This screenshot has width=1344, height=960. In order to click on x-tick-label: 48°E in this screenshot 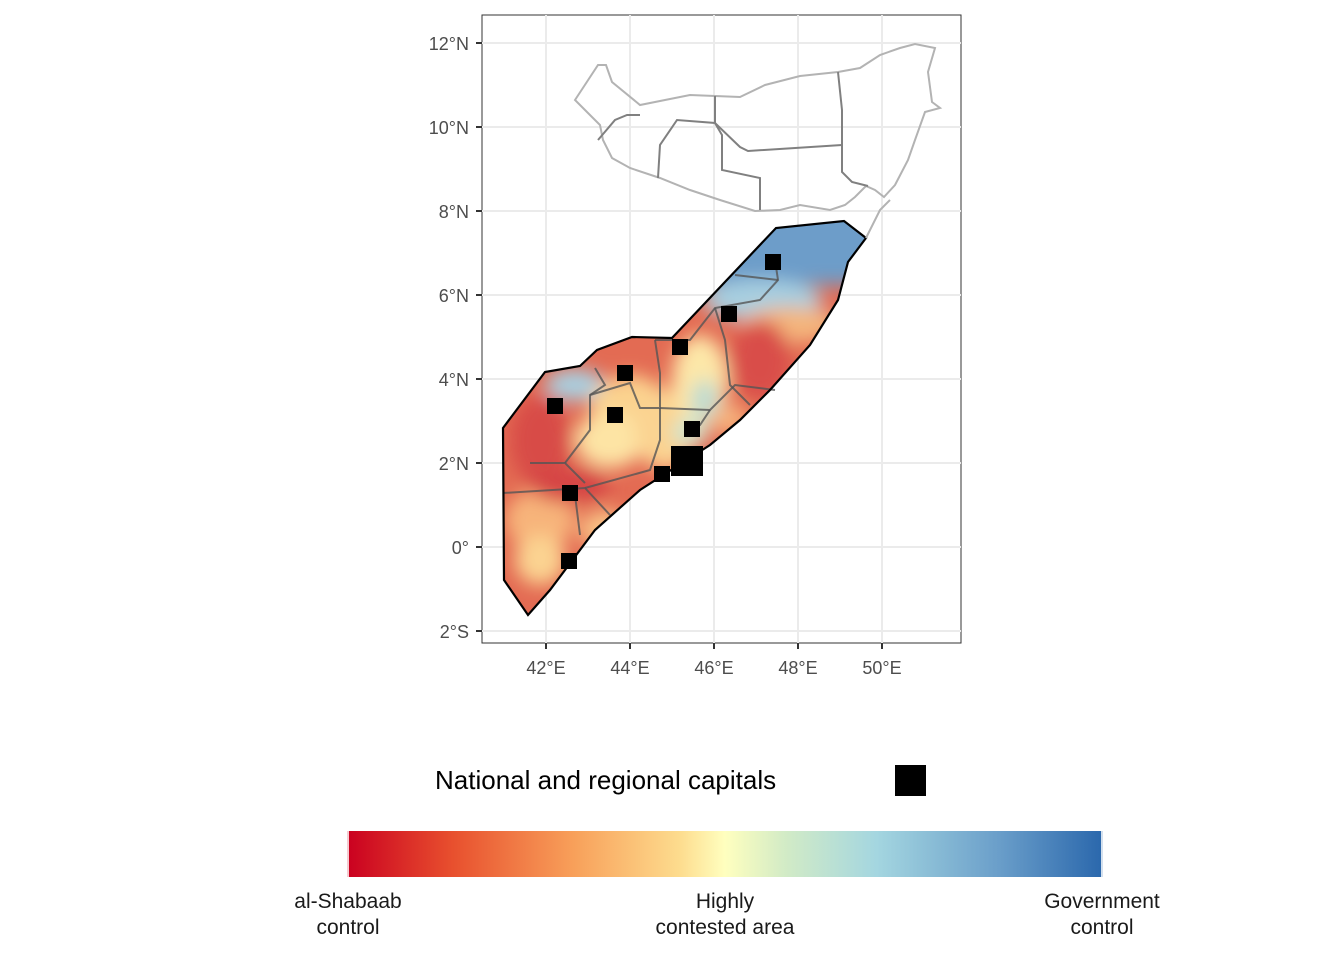, I will do `click(797, 668)`.